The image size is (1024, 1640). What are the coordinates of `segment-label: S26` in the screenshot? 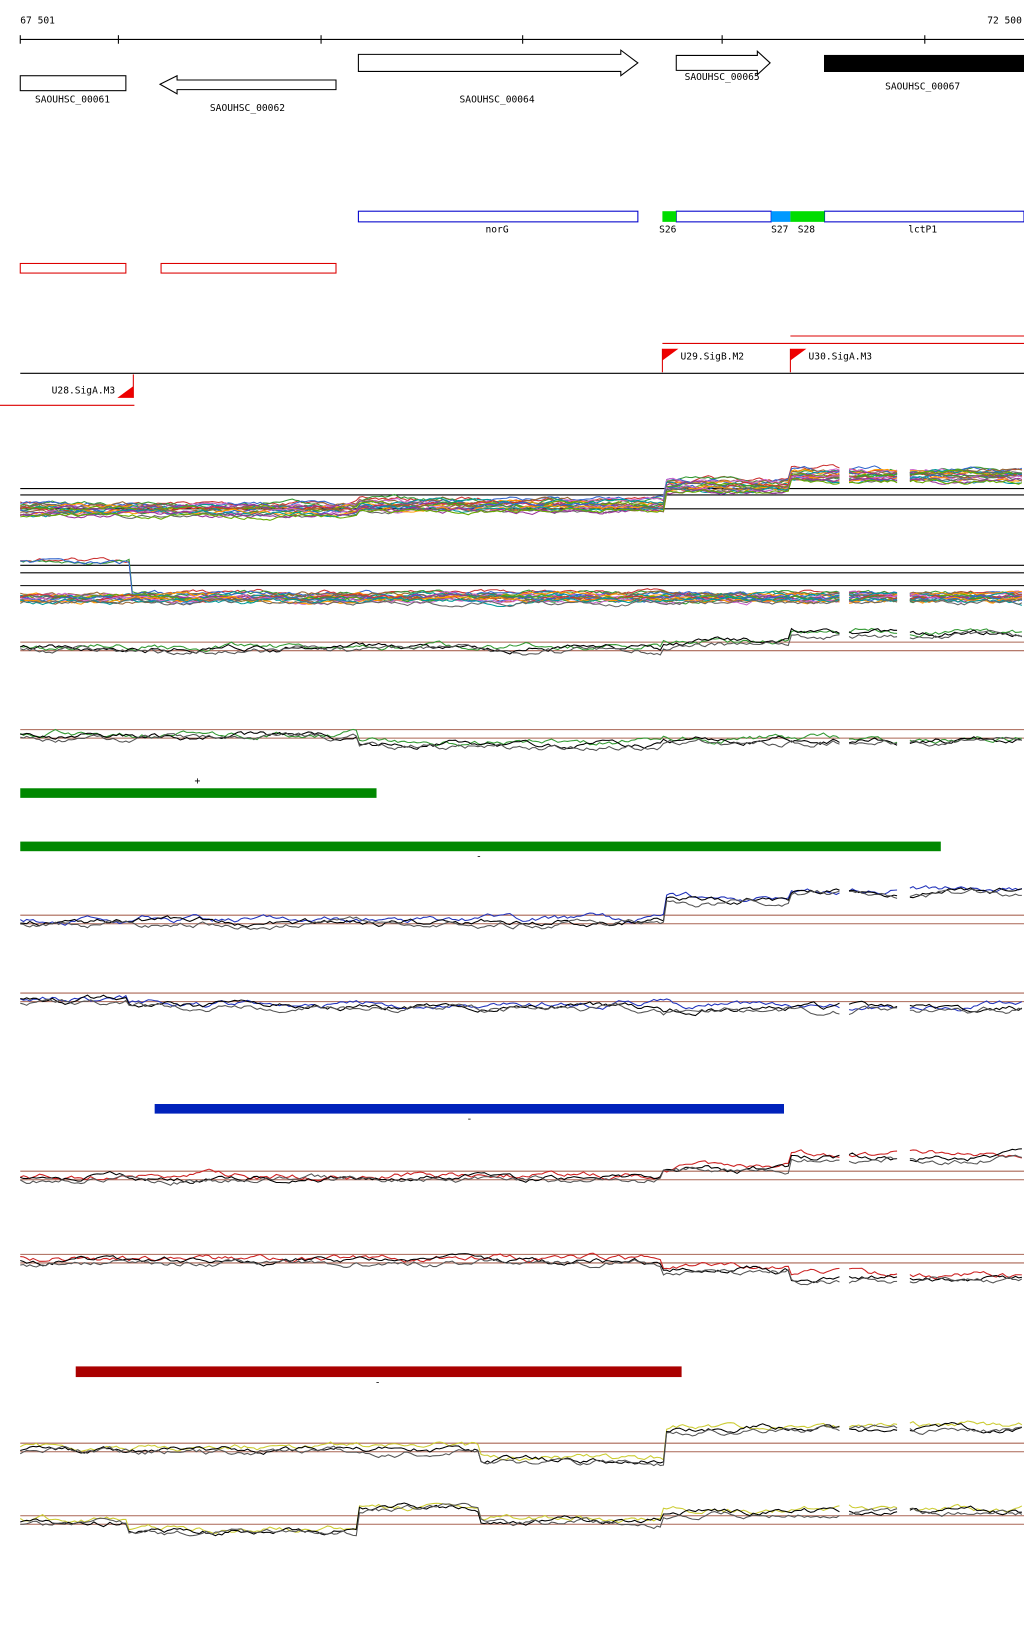 It's located at (668, 230).